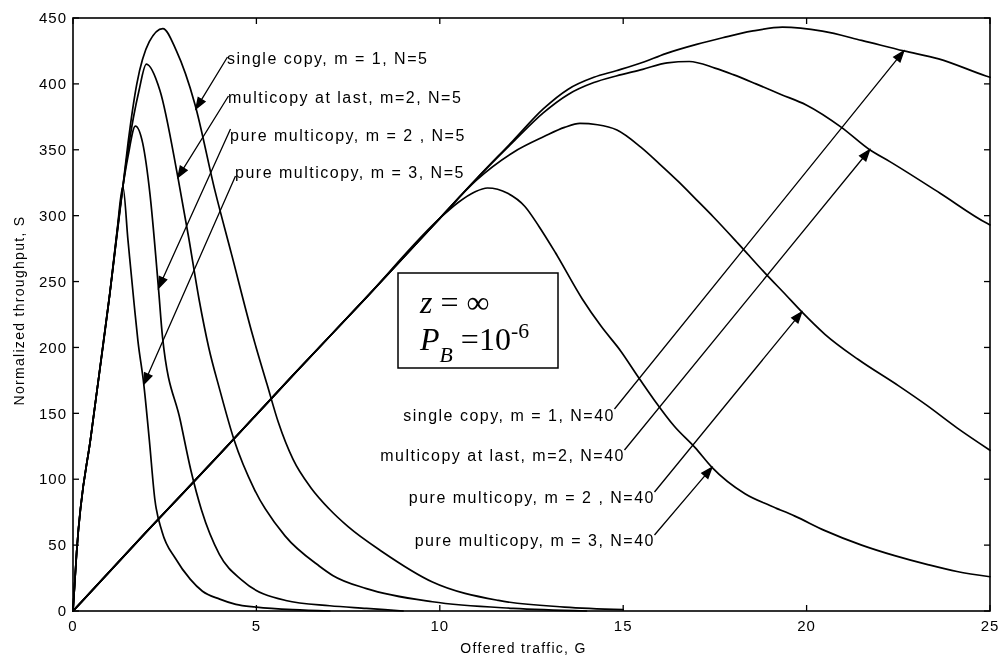 This screenshot has height=666, width=1001. What do you see at coordinates (52, 150) in the screenshot?
I see `y-tick-label: 350` at bounding box center [52, 150].